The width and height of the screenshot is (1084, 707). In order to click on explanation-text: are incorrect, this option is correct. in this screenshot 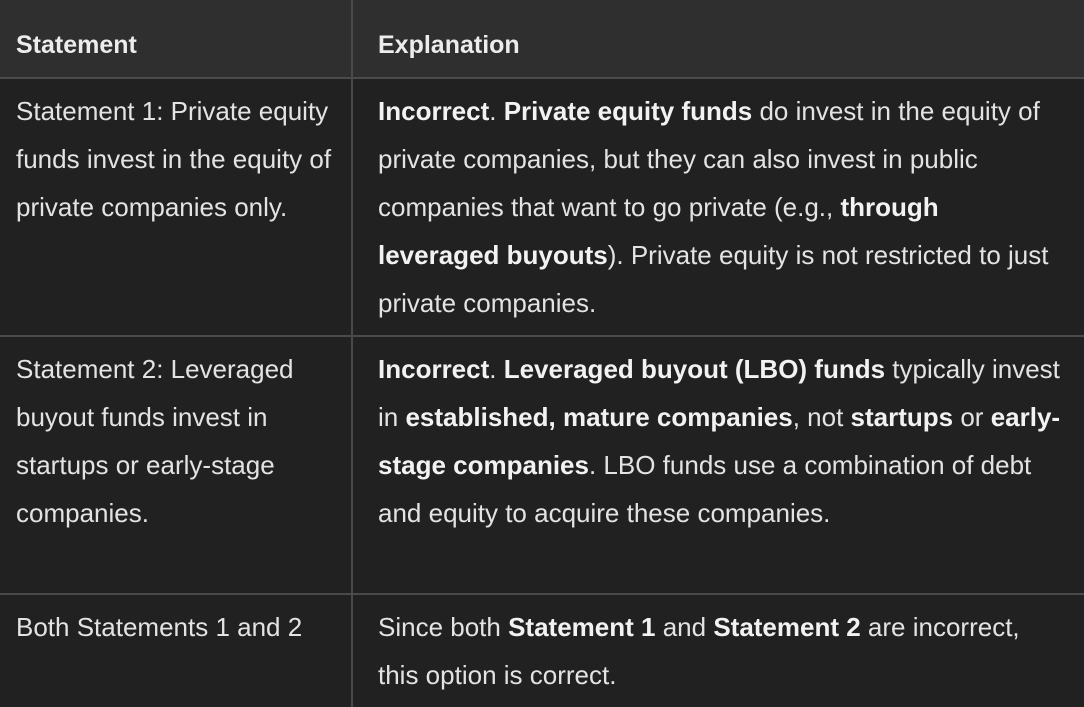, I will do `click(699, 651)`.